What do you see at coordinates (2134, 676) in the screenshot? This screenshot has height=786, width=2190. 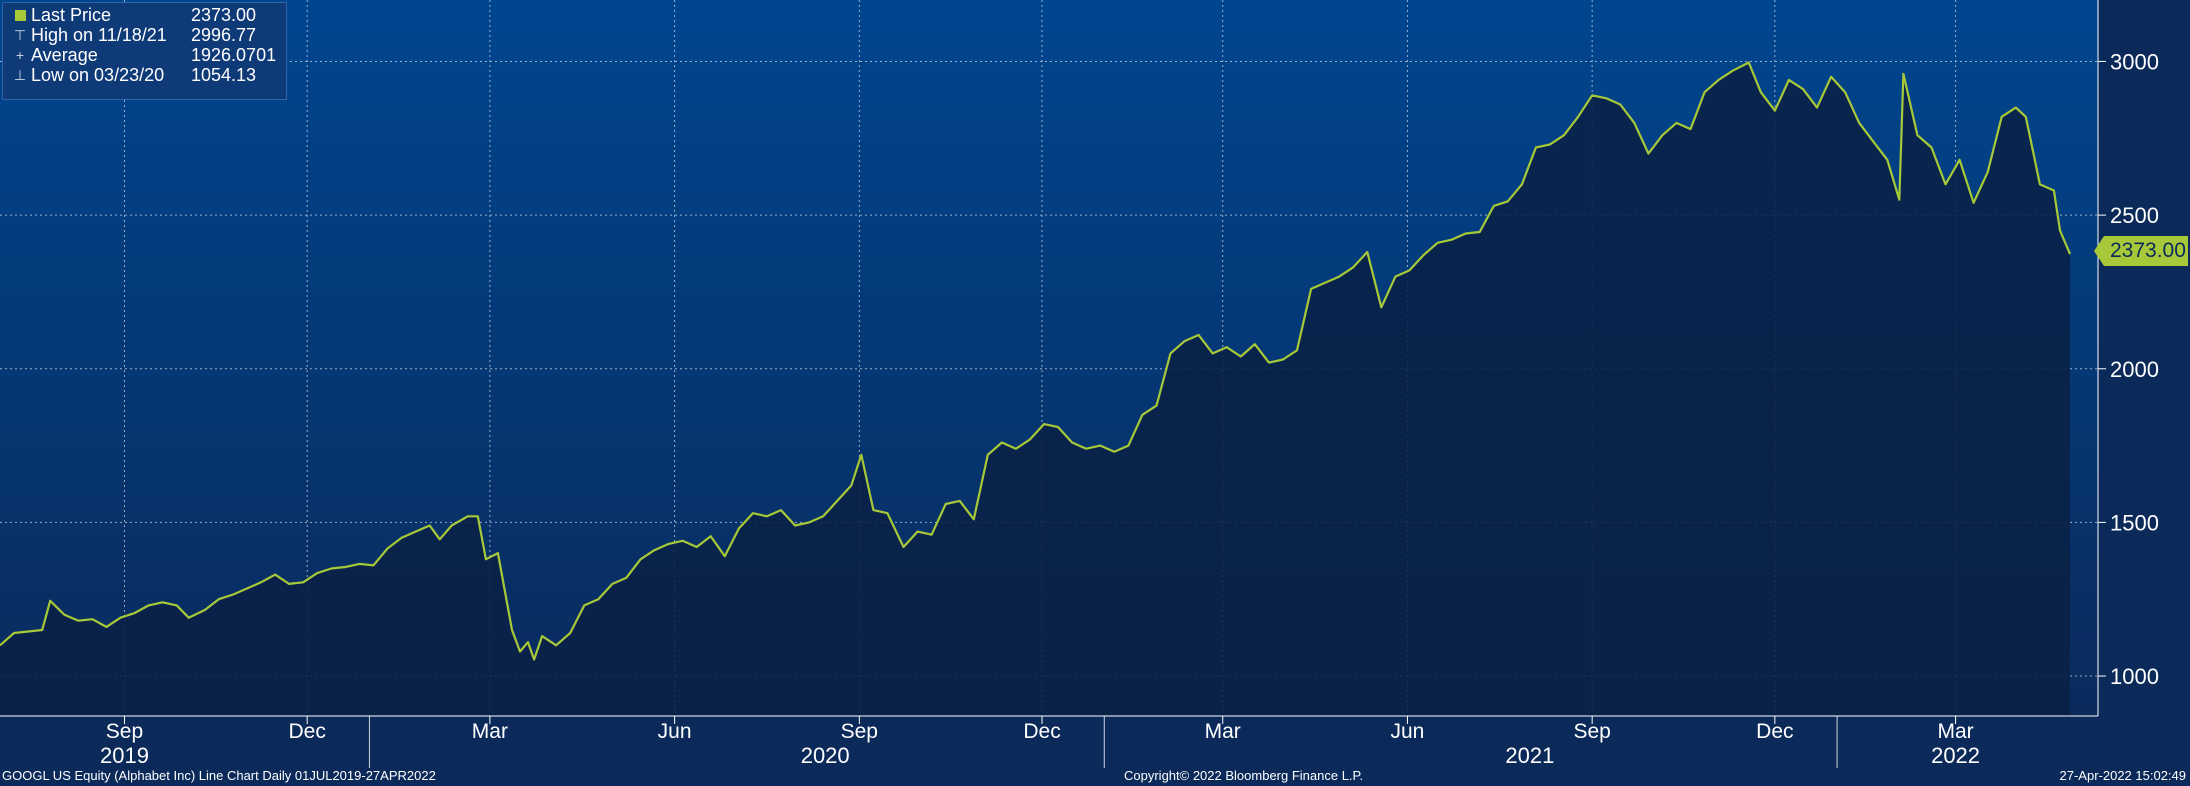 I see `y-tick-label: 1000` at bounding box center [2134, 676].